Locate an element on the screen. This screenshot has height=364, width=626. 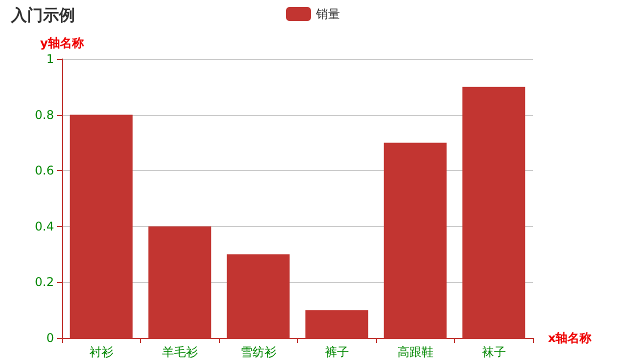
x-axis-title: x轴名称 is located at coordinates (570, 338).